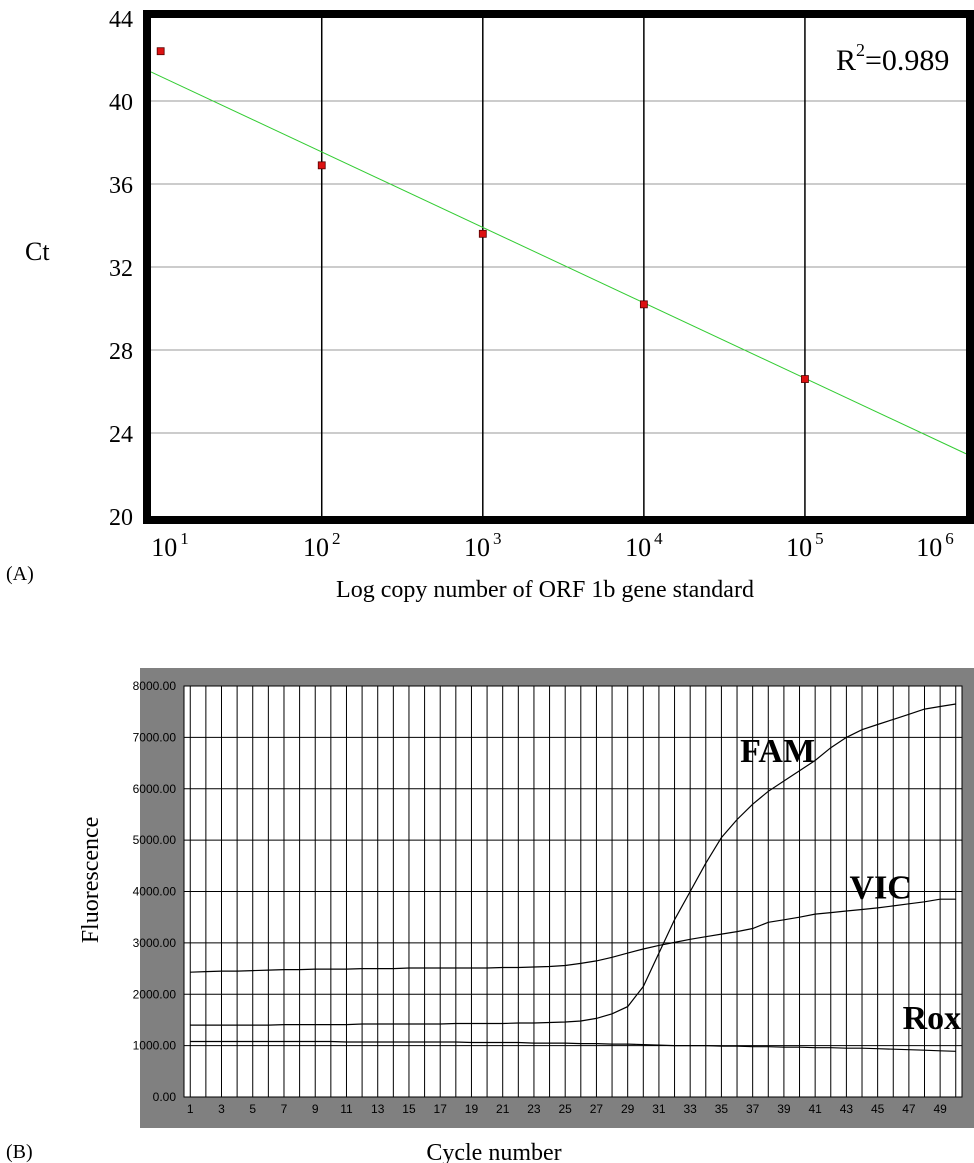  I want to click on panel-b-x-tick-label: 31, so click(659, 1109).